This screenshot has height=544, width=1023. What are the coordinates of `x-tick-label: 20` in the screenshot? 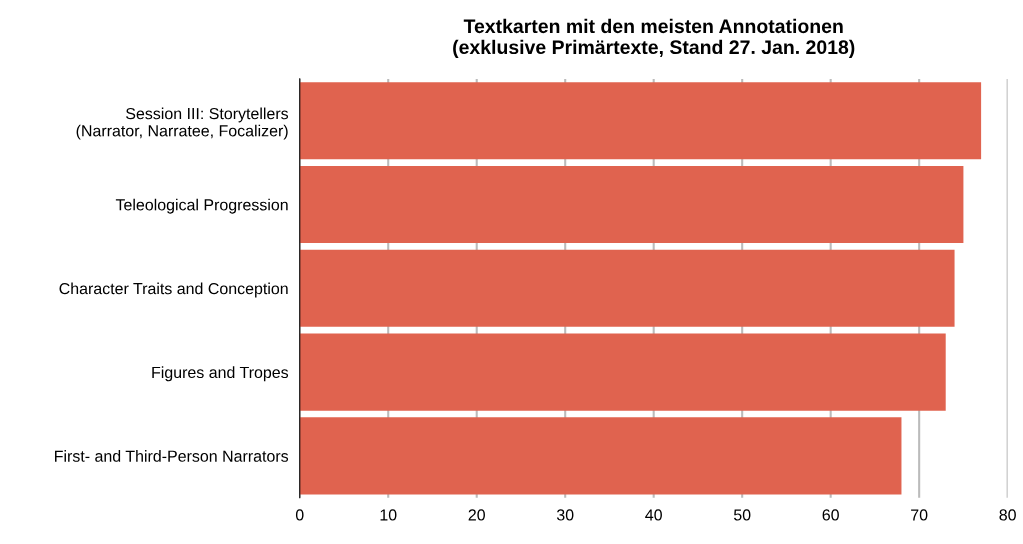 It's located at (476, 515).